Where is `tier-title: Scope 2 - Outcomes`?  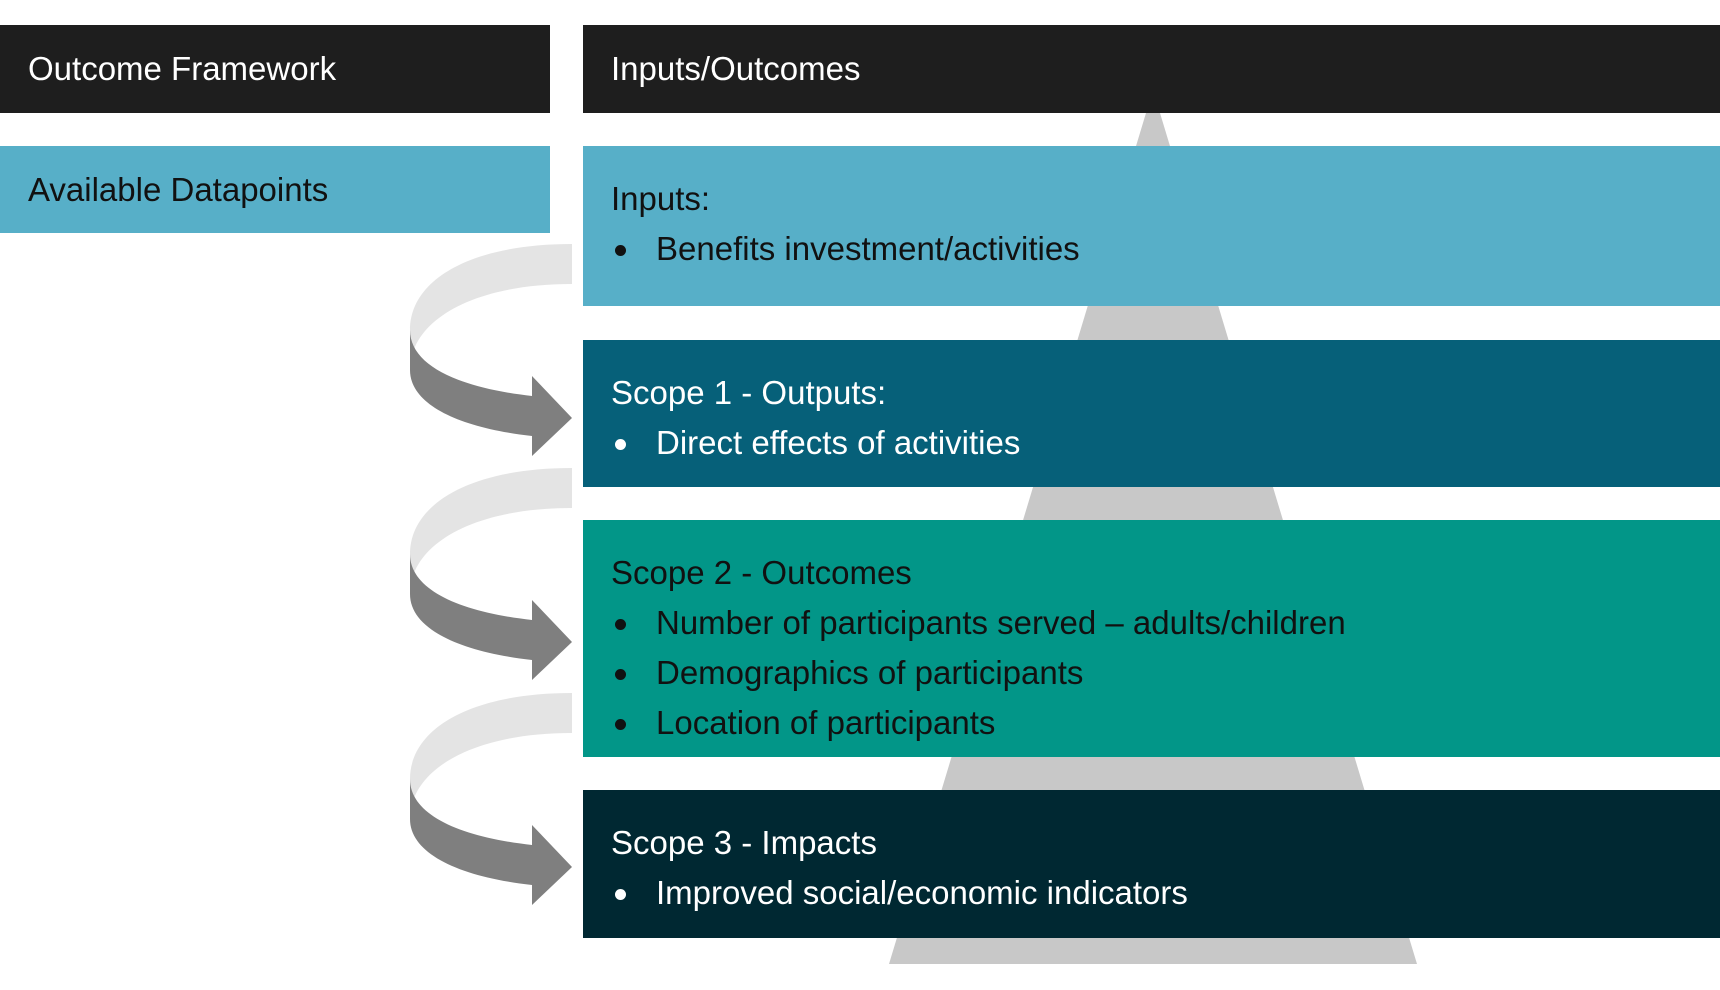
tier-title: Scope 2 - Outcomes is located at coordinates (761, 572).